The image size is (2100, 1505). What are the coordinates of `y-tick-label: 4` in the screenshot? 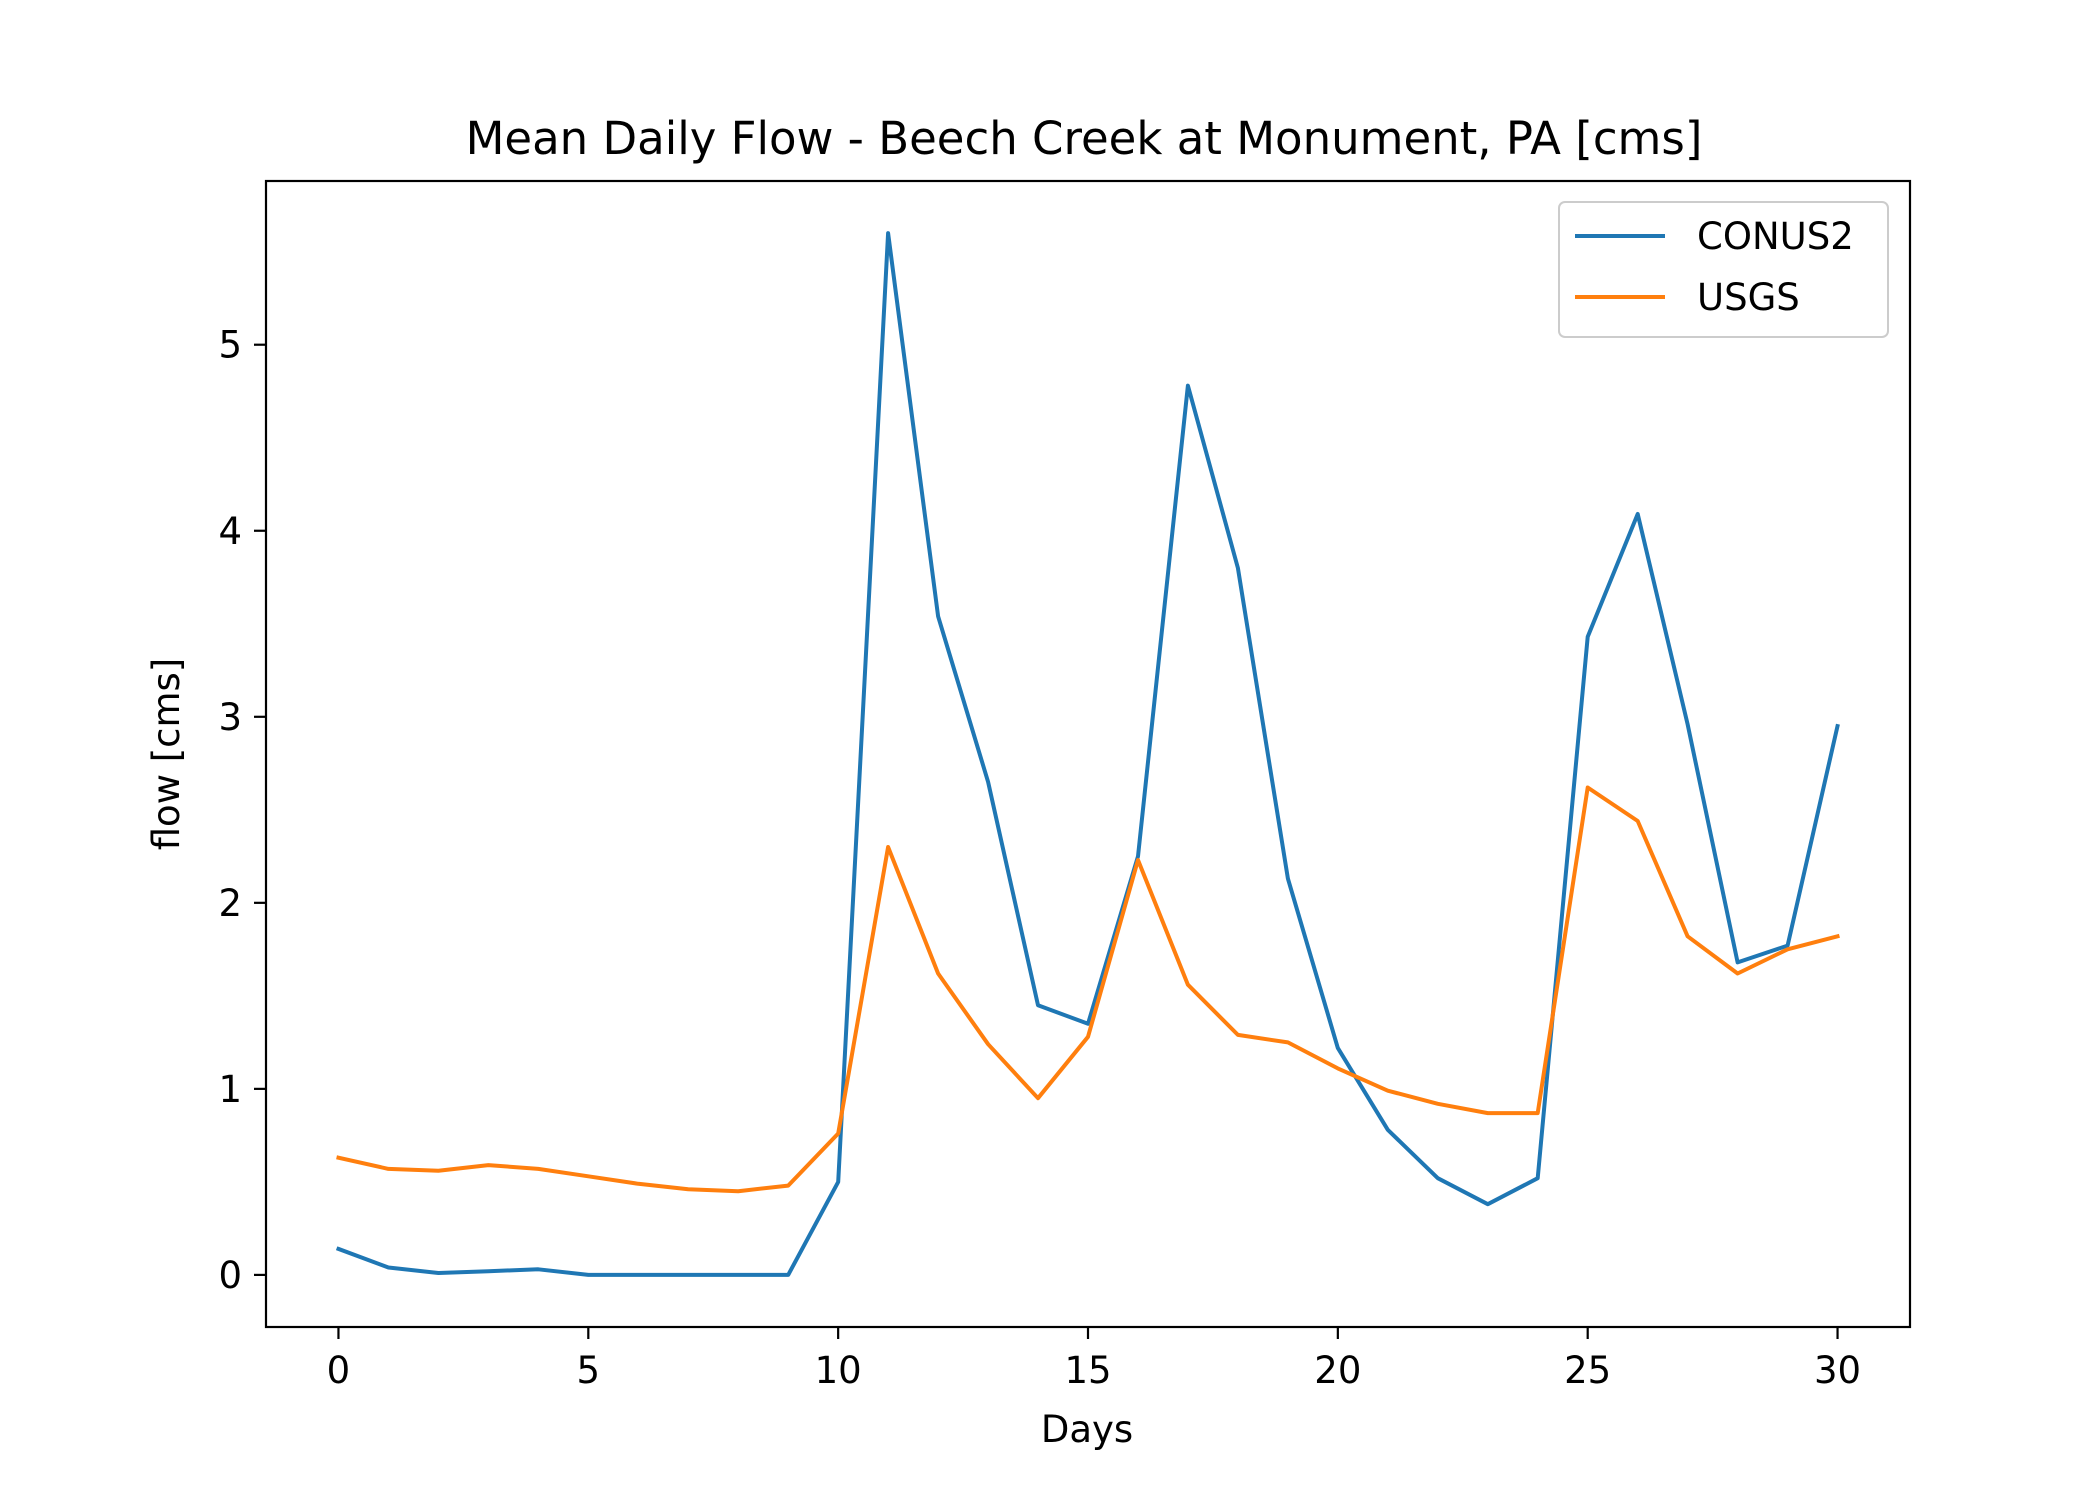 It's located at (230, 531).